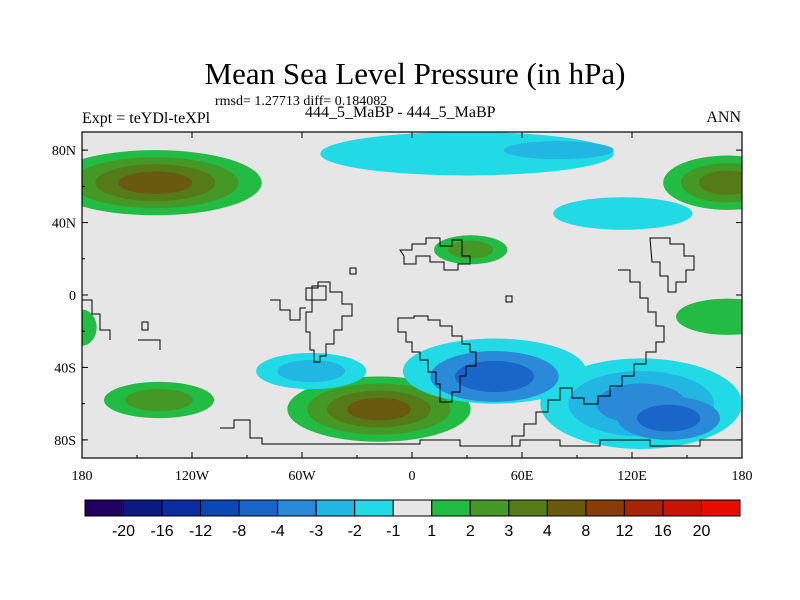  Describe the element at coordinates (508, 531) in the screenshot. I see `colorbar-label-10: 3` at that location.